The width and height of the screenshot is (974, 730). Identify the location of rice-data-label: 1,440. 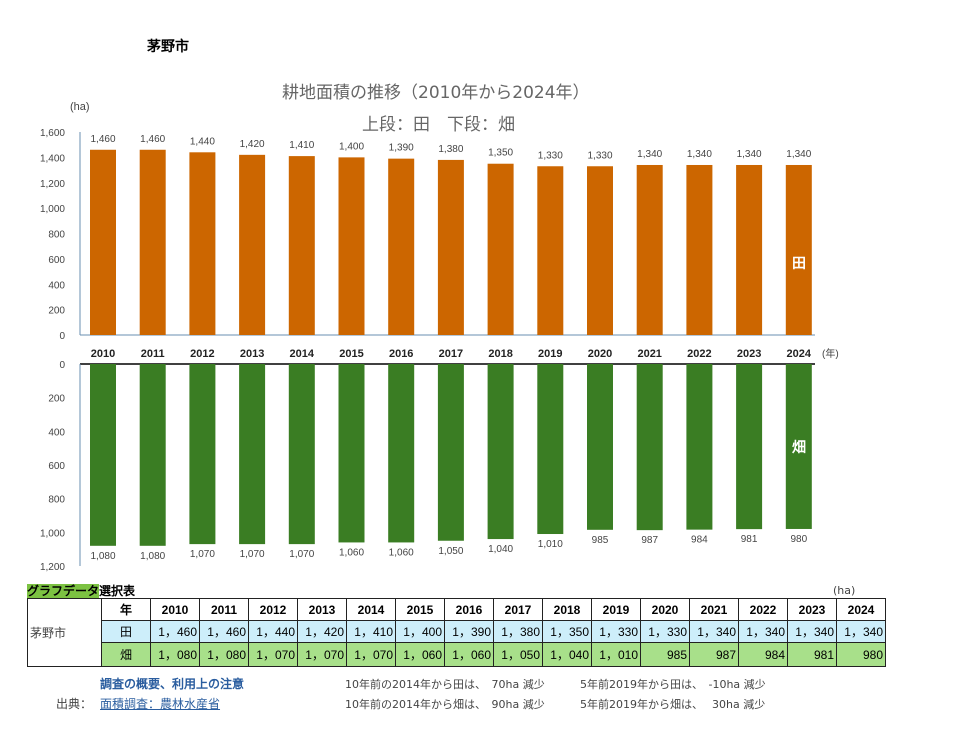
(202, 141).